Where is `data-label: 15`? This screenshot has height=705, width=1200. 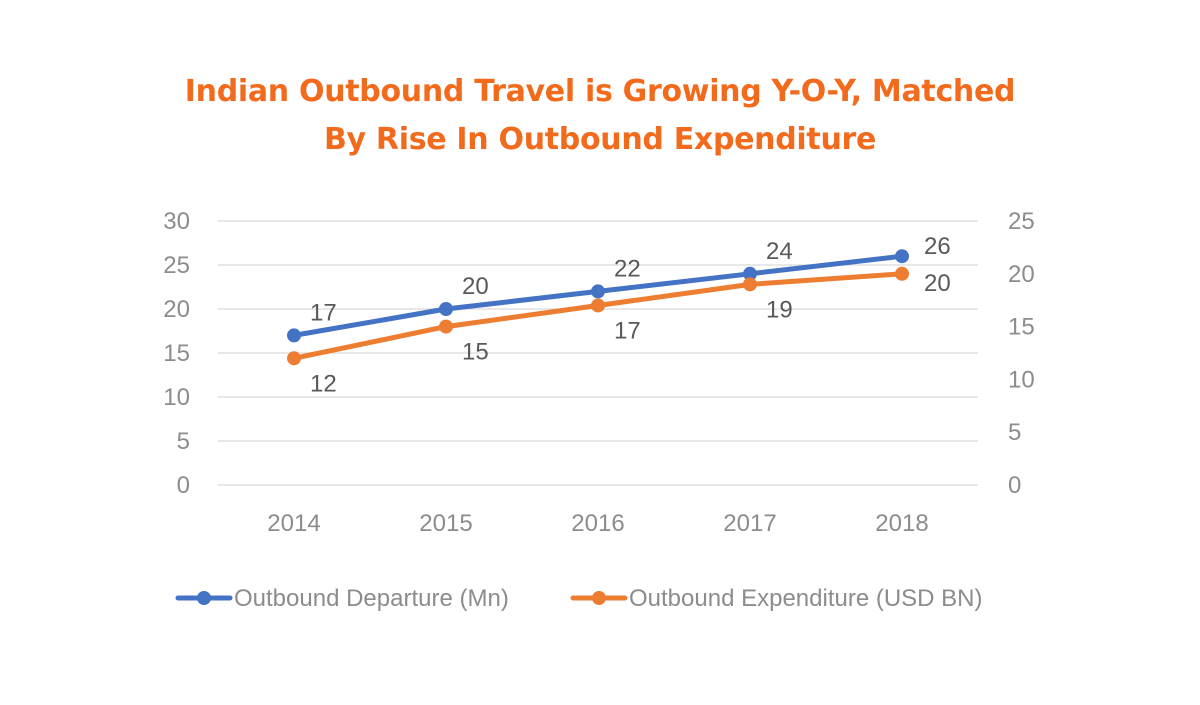 data-label: 15 is located at coordinates (475, 352).